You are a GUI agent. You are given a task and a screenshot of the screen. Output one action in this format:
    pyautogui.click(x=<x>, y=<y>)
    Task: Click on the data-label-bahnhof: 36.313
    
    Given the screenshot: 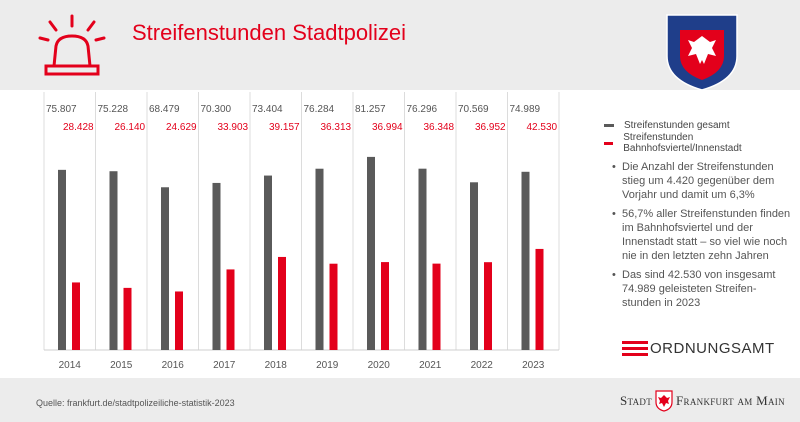 What is the action you would take?
    pyautogui.click(x=336, y=127)
    